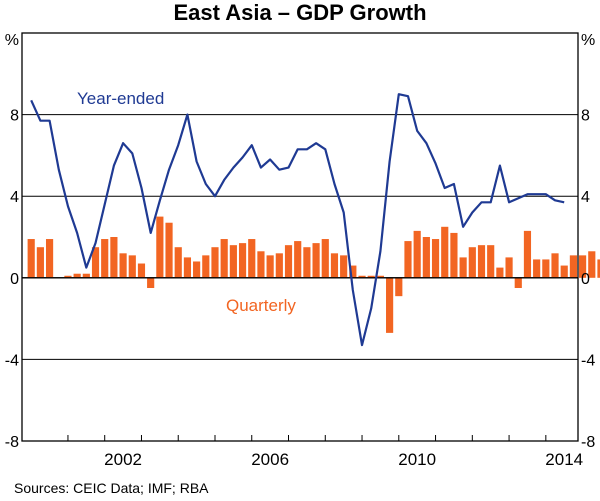  What do you see at coordinates (585, 279) in the screenshot?
I see `y-tick-label-right: 0` at bounding box center [585, 279].